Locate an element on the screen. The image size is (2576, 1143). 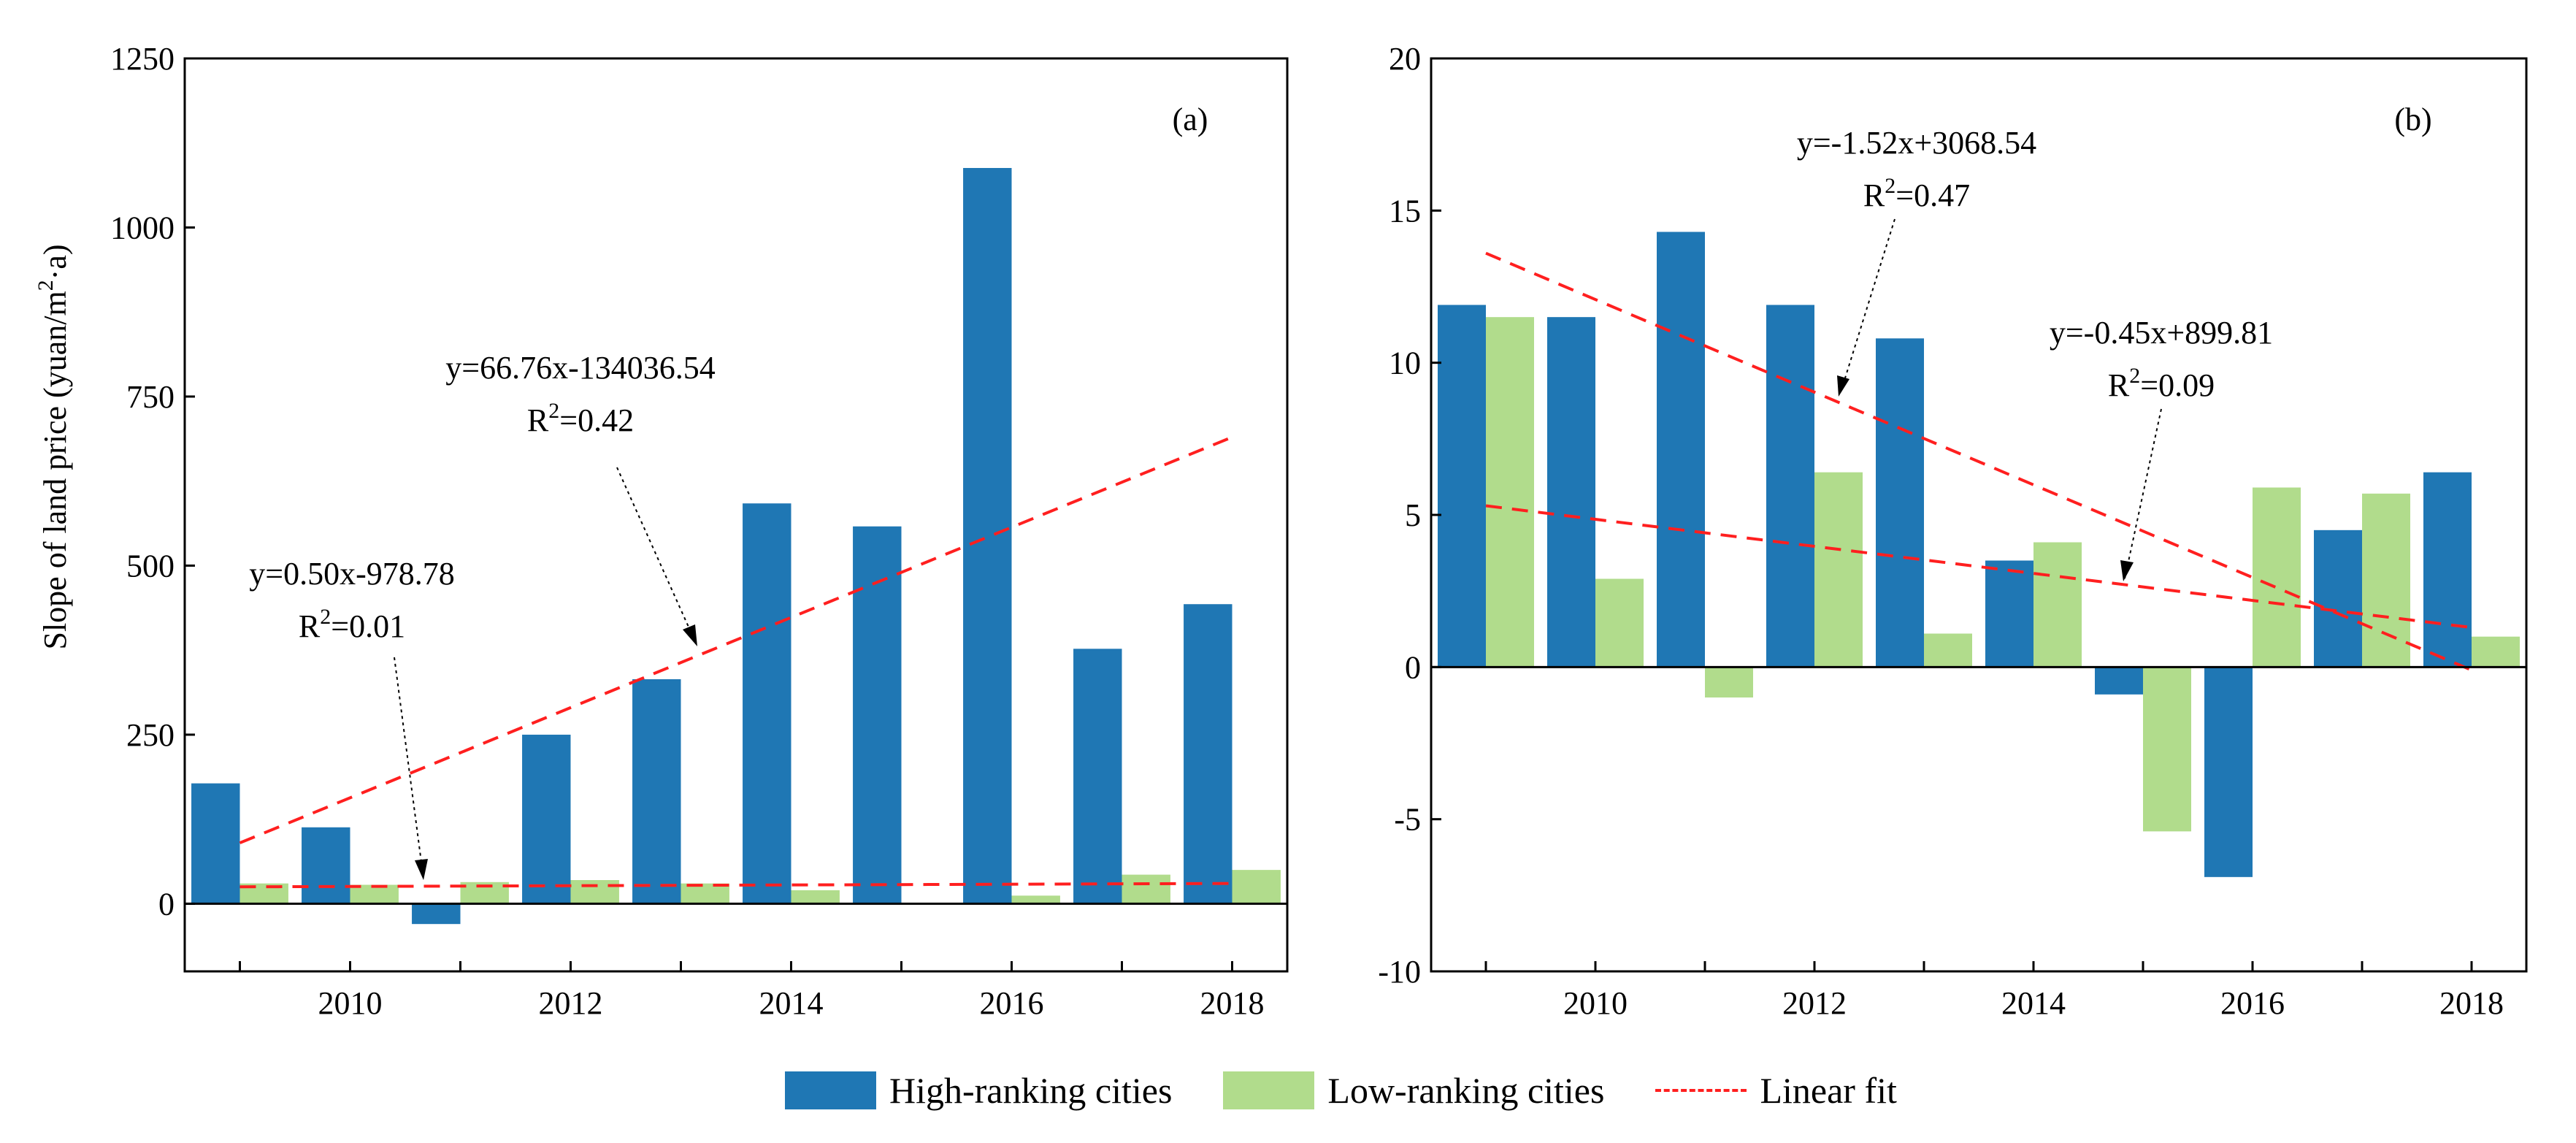
bar-a-low-2014 is located at coordinates (815, 897).